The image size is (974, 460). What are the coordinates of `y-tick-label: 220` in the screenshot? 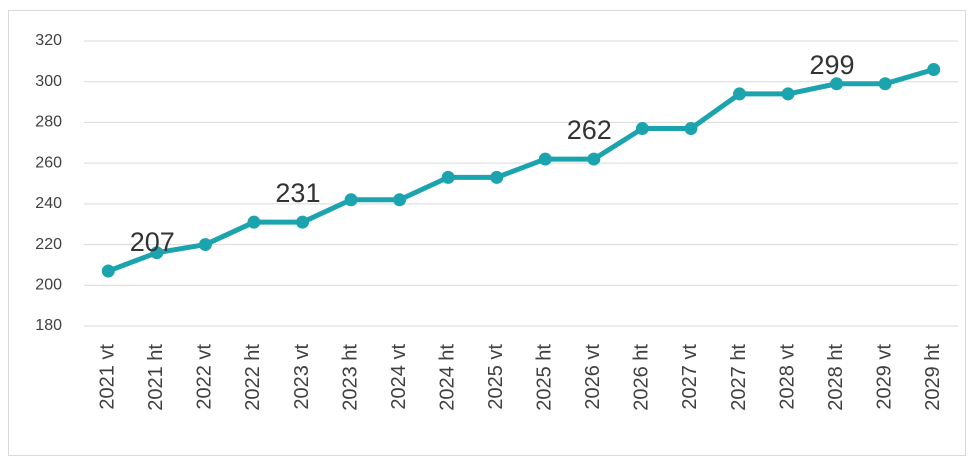 It's located at (48, 244).